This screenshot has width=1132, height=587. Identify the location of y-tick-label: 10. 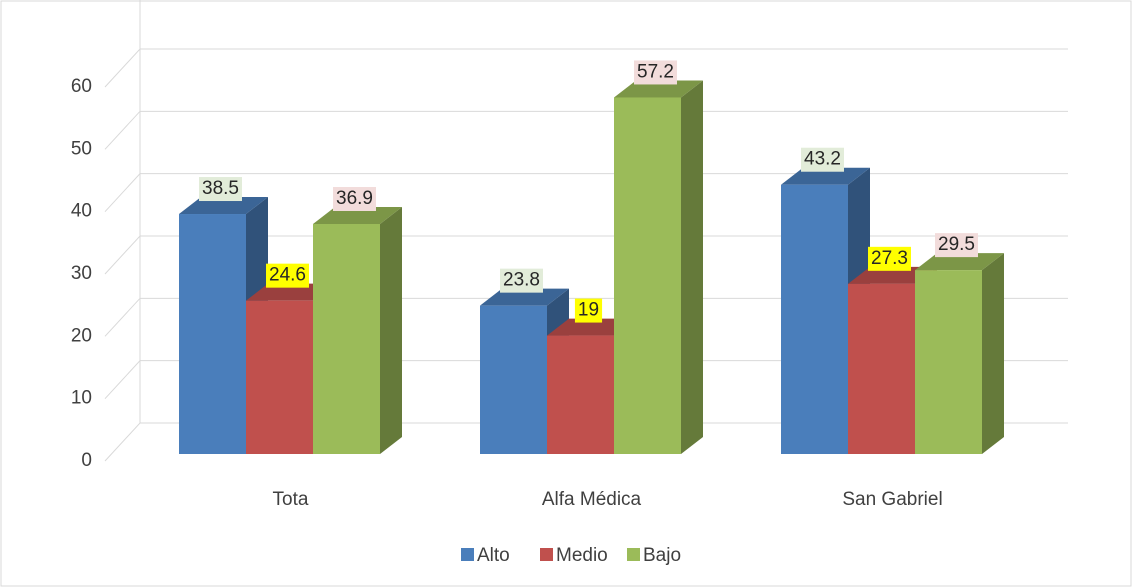
(81, 398).